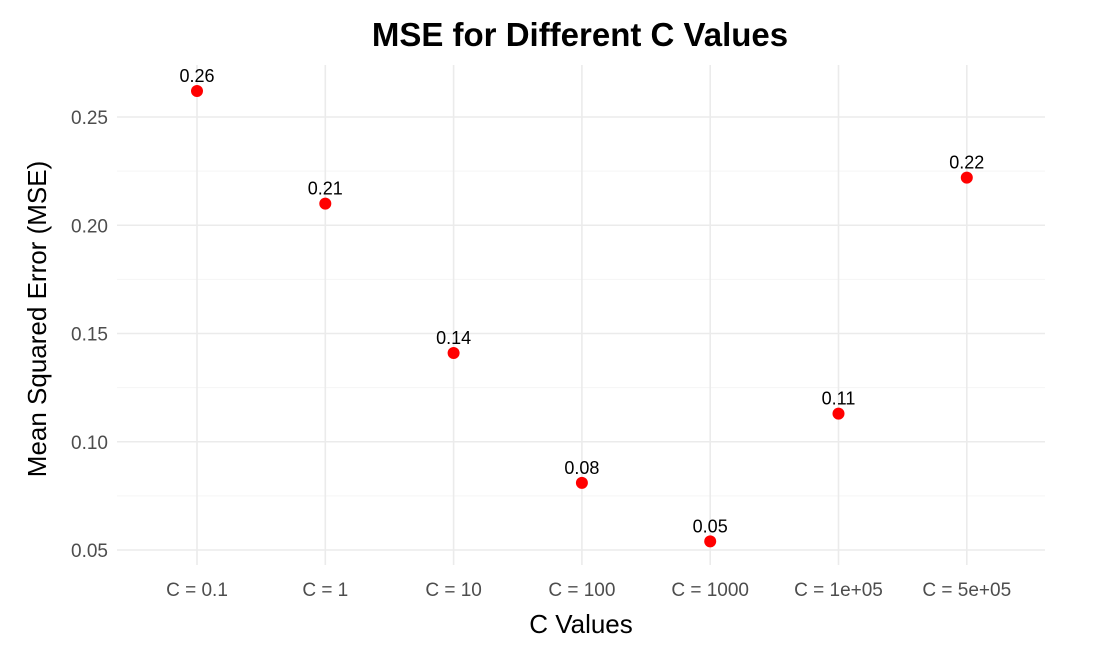  I want to click on data-label: 0.21, so click(325, 189).